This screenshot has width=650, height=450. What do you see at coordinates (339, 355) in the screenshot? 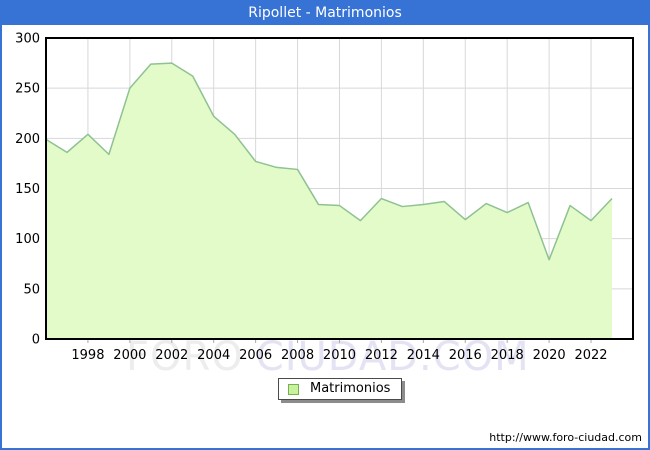
I see `x-axis-label: 2010` at bounding box center [339, 355].